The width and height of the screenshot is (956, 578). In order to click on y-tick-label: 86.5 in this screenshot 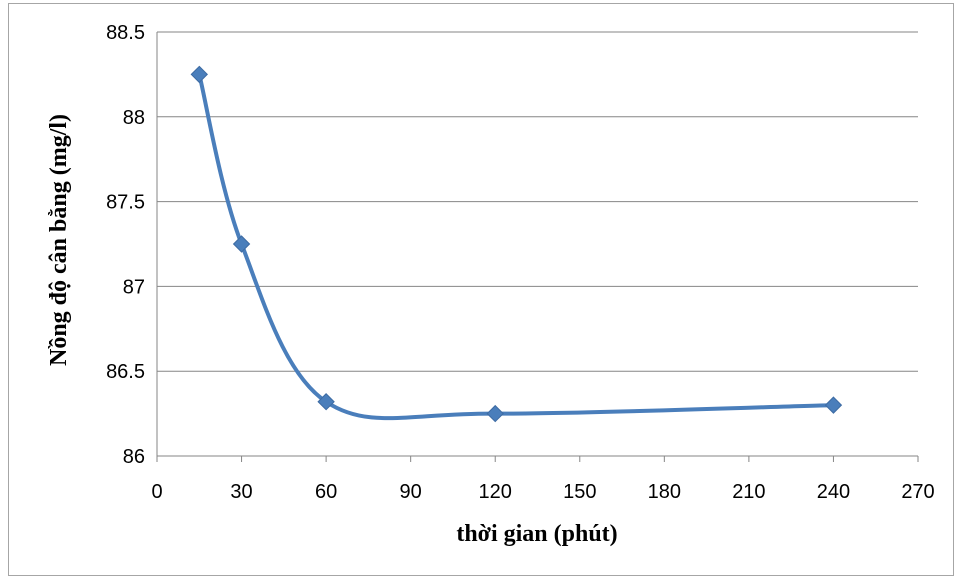, I will do `click(125, 372)`.